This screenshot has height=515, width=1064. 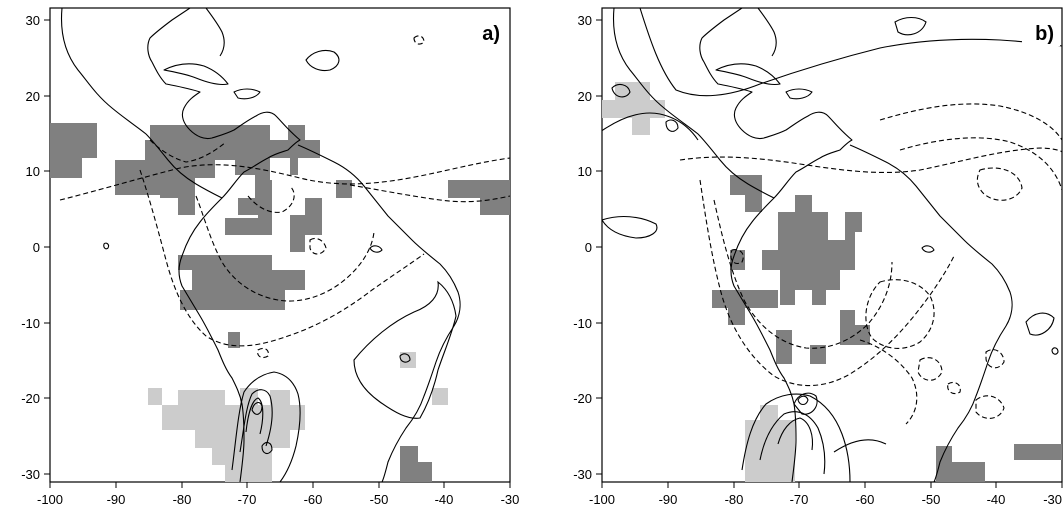 What do you see at coordinates (931, 499) in the screenshot?
I see `x-tick-label: -50` at bounding box center [931, 499].